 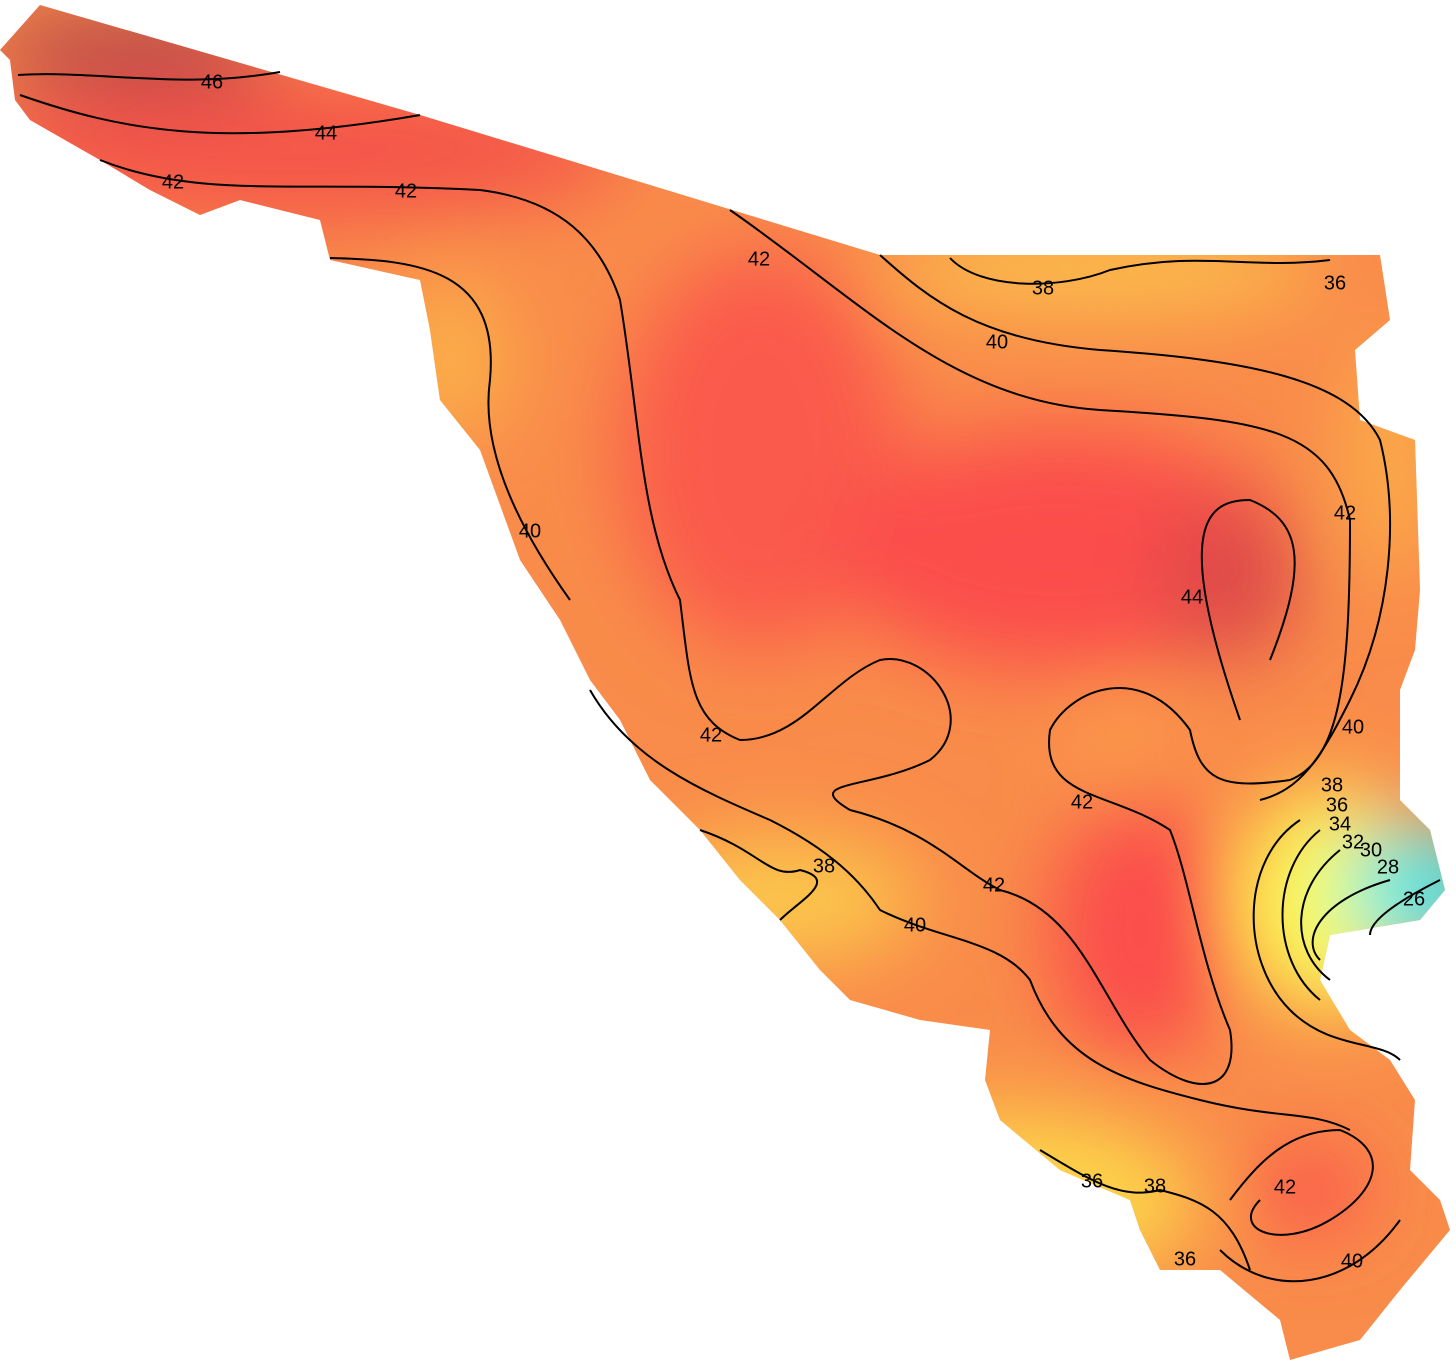 I want to click on contour-label: 30, so click(x=1371, y=850).